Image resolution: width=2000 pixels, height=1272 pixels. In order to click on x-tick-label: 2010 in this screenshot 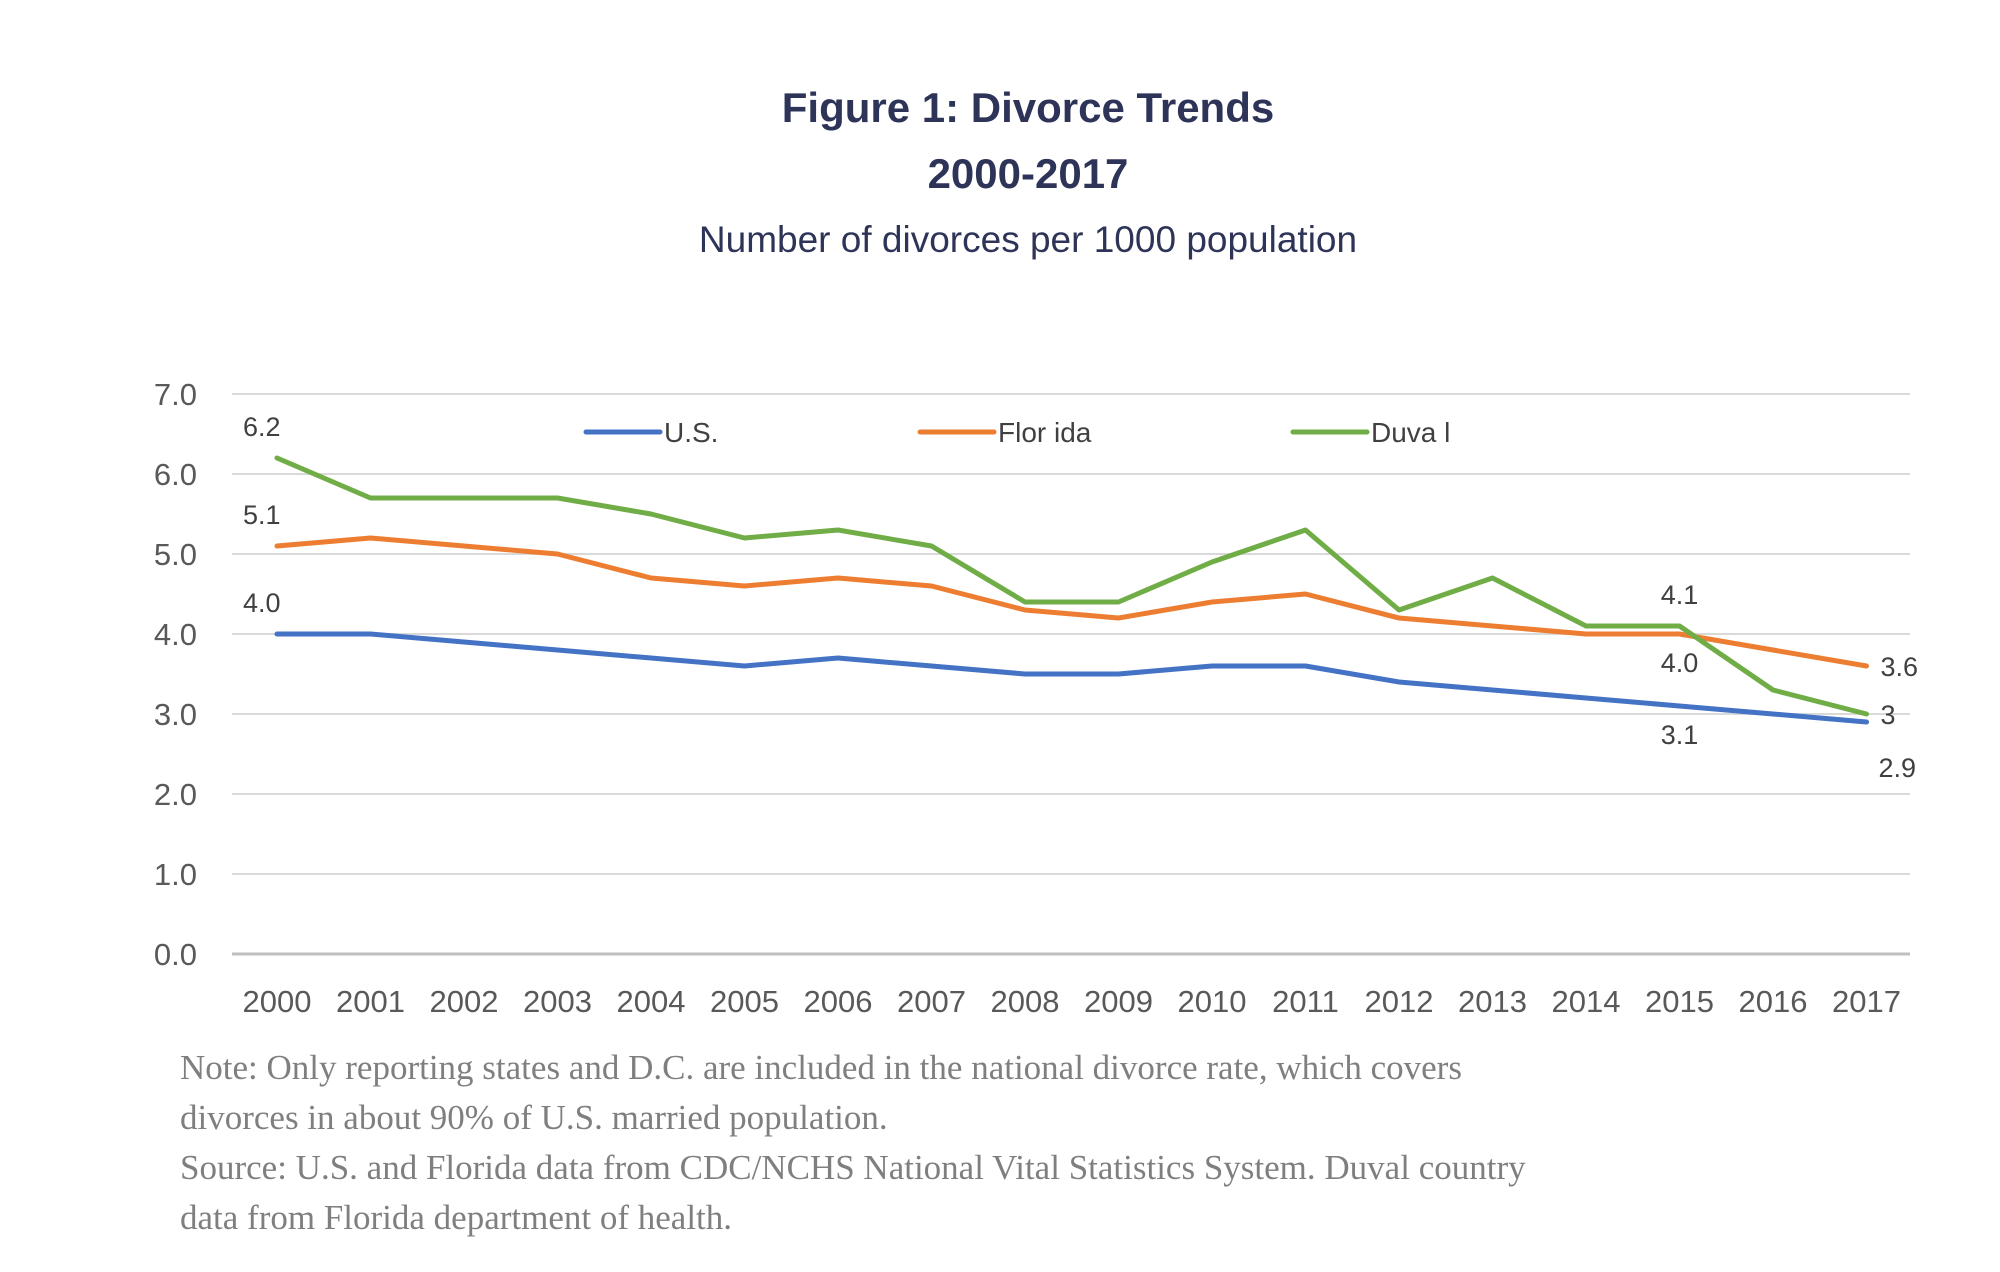, I will do `click(1212, 1001)`.